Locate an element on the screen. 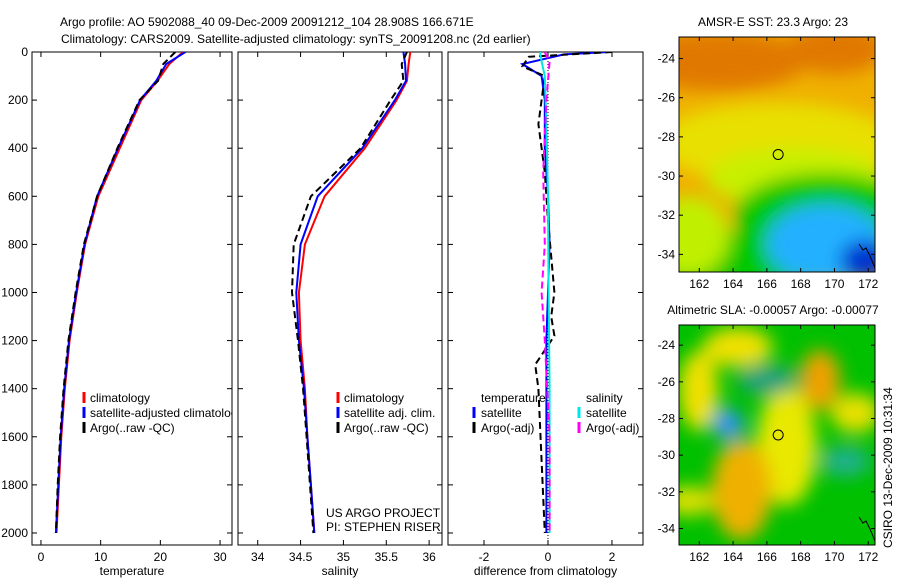  sla-title: Altimetric SLA: -0.00057 Argo: -0.00077 is located at coordinates (773, 310).